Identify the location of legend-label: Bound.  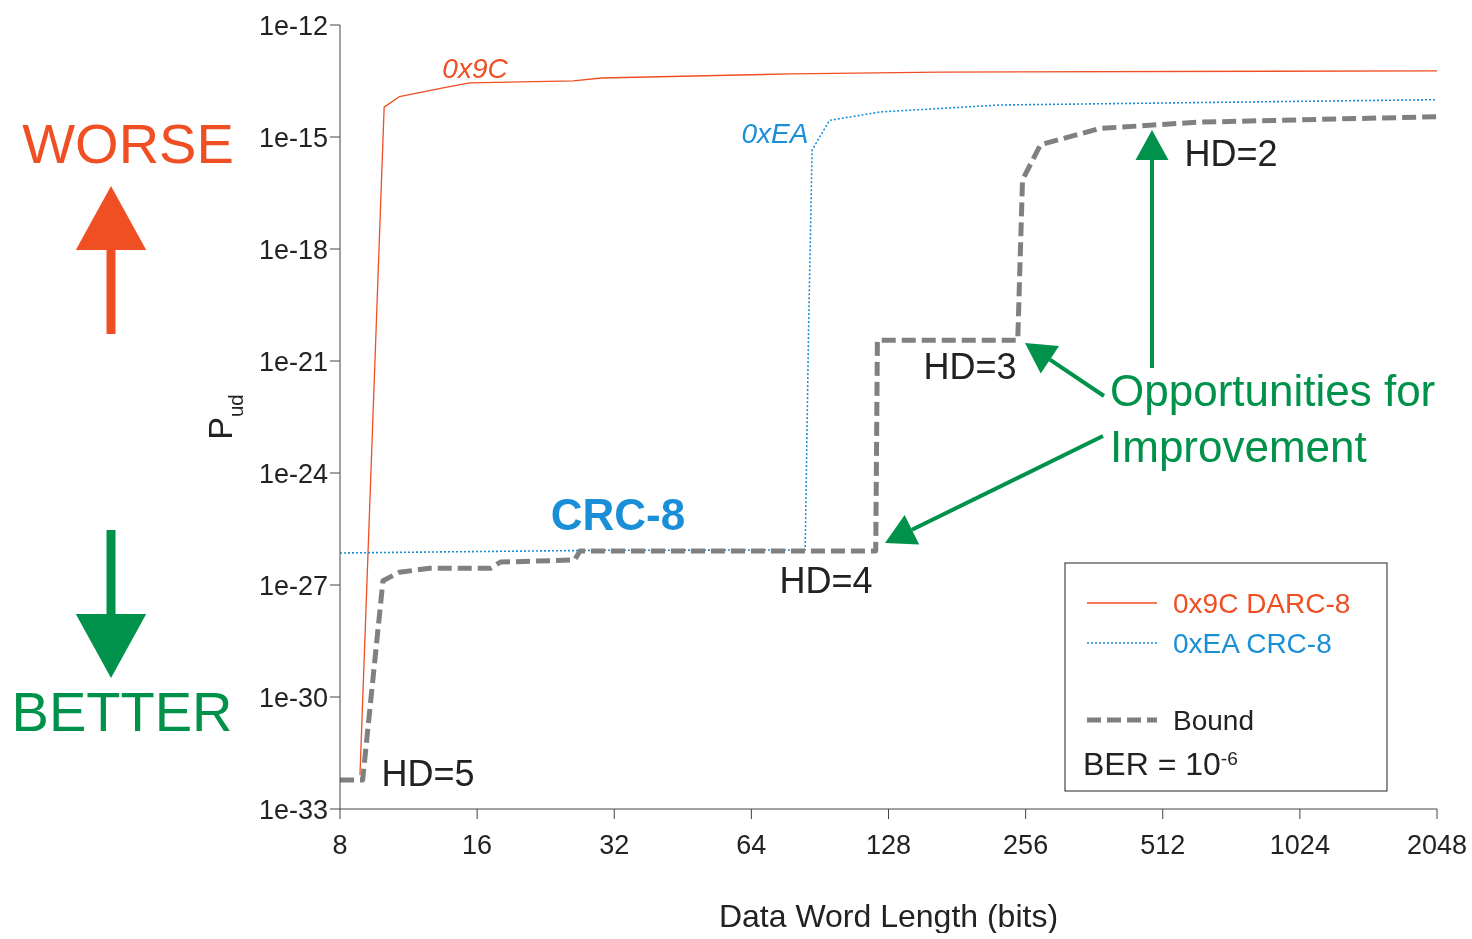
(1213, 720).